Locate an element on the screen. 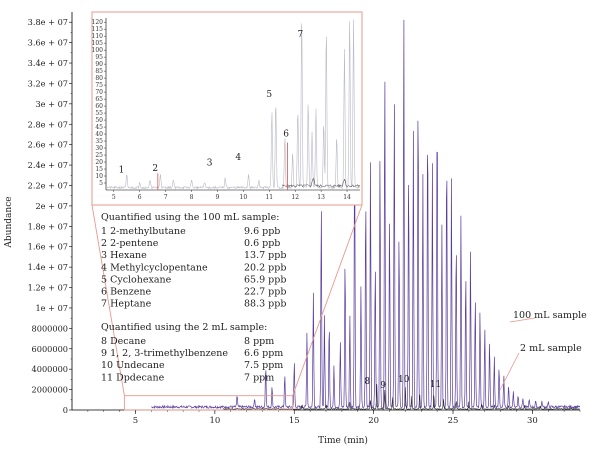 This screenshot has height=464, width=600. y-axis-title: Abundance is located at coordinates (9, 222).